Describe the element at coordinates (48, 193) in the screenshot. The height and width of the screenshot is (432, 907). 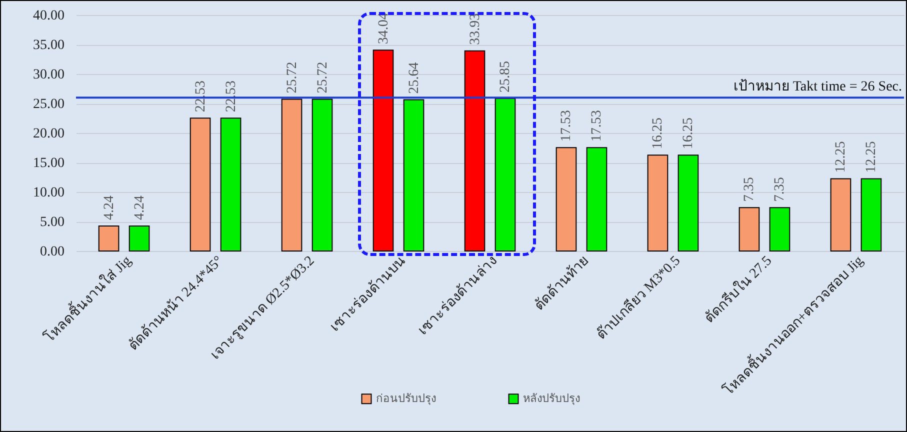
I see `y-tick-label: 10.00` at that location.